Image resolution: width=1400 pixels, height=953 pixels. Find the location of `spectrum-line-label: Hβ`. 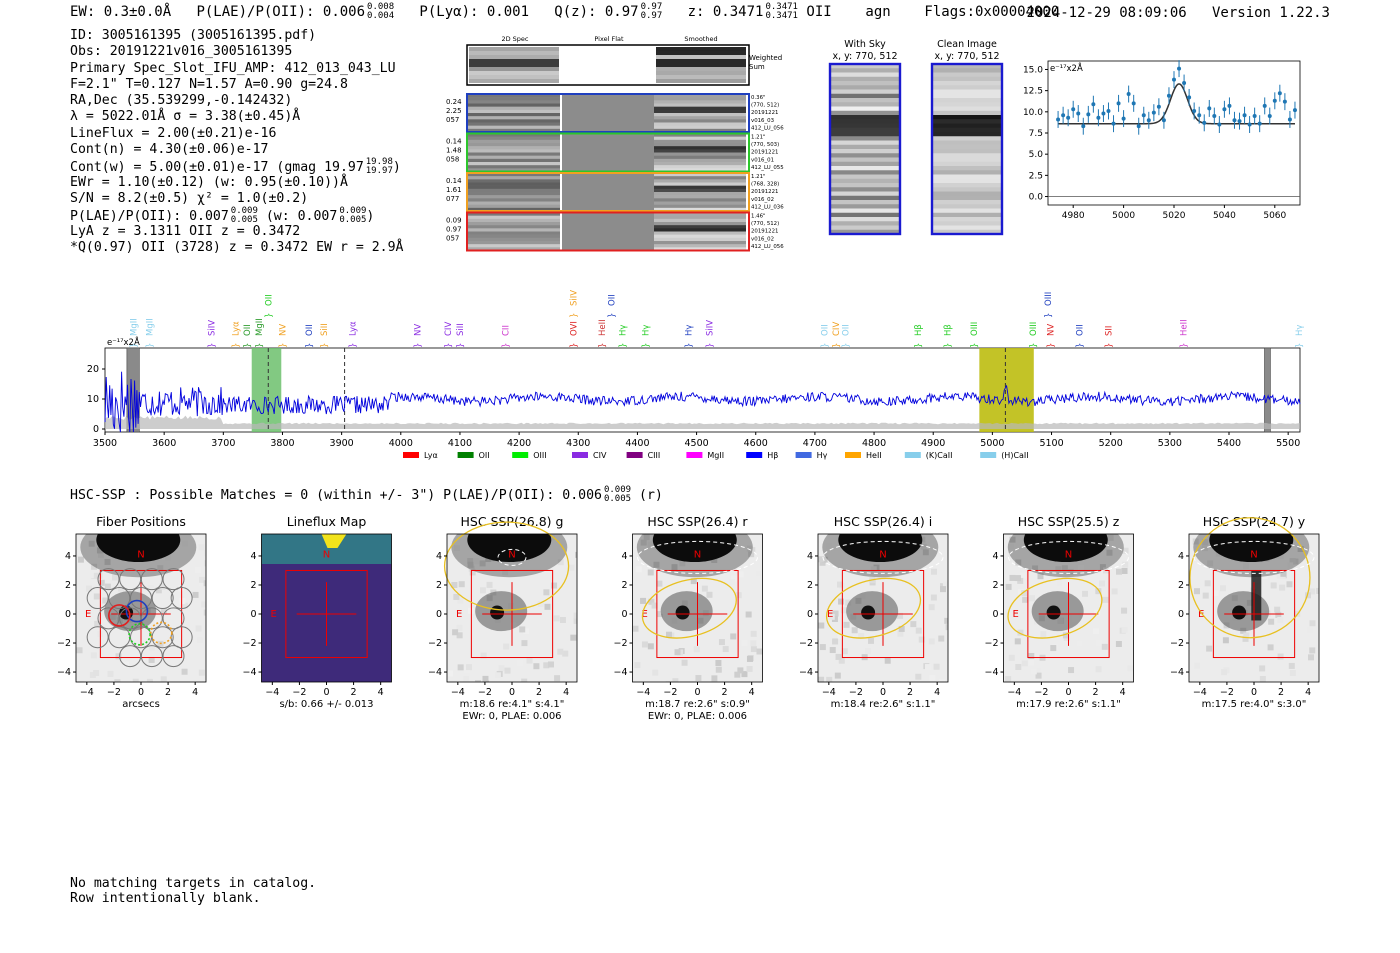

spectrum-line-label: Hβ is located at coordinates (919, 330).